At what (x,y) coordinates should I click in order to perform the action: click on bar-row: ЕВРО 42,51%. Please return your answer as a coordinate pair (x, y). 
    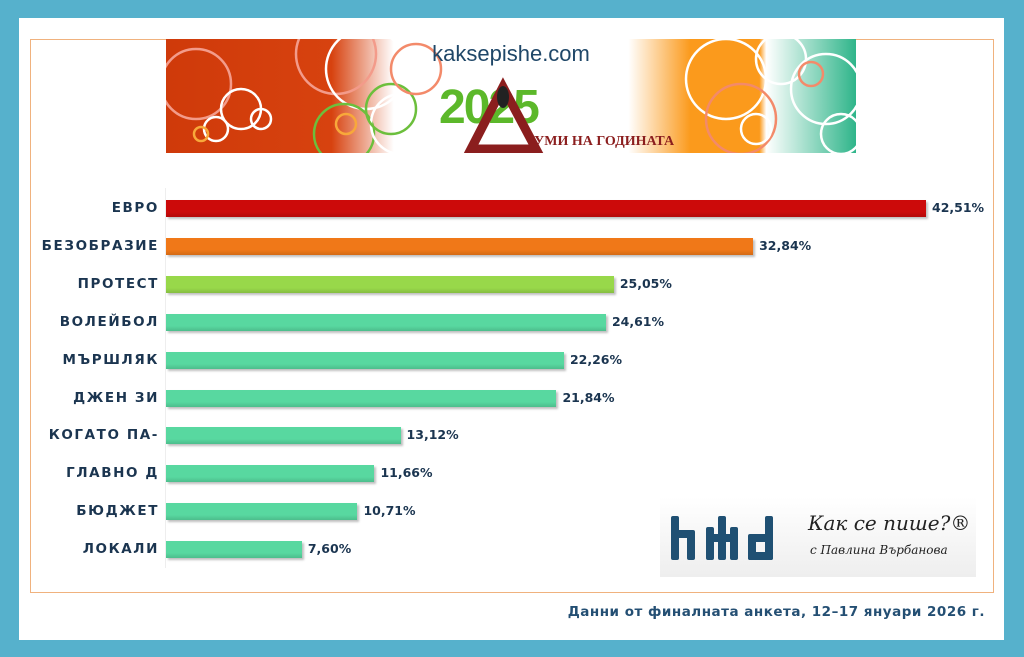
    Looking at the image, I should click on (519, 208).